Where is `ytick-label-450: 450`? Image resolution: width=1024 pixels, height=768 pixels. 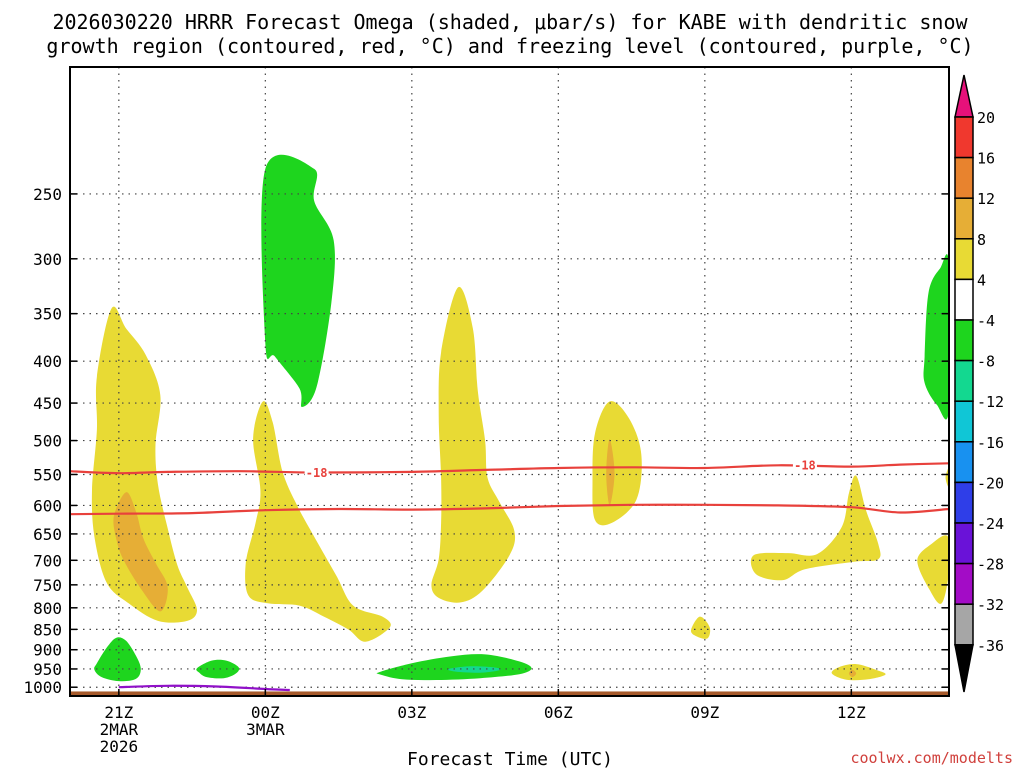 ytick-label-450: 450 is located at coordinates (47, 403).